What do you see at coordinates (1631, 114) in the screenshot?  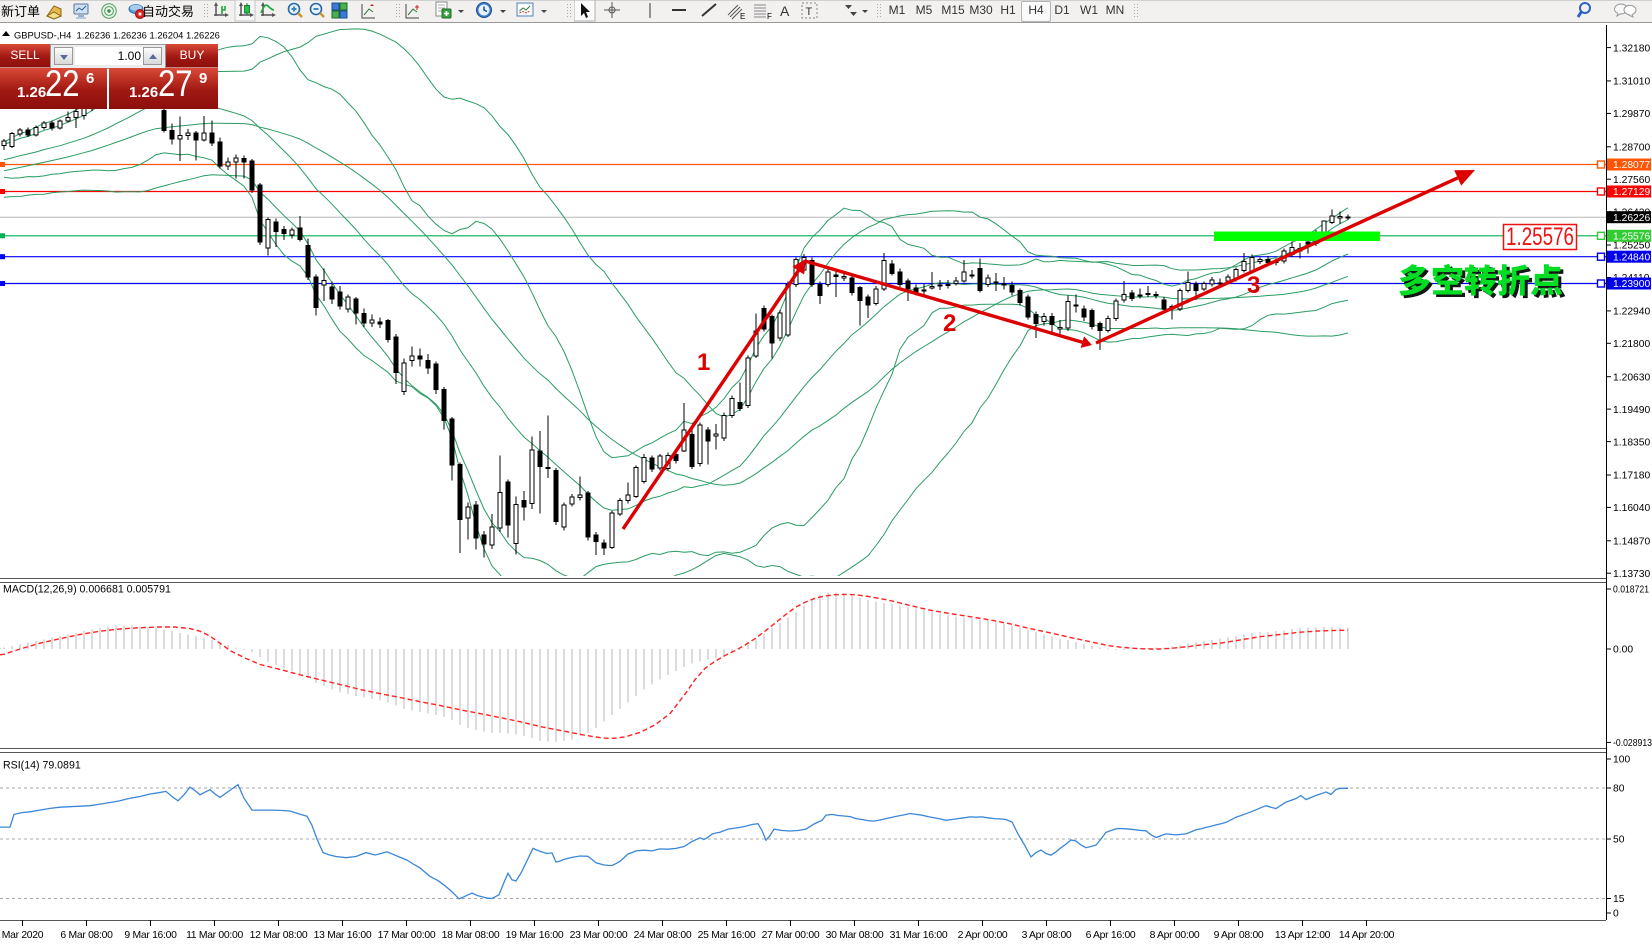 I see `svg-text: 1.29870` at bounding box center [1631, 114].